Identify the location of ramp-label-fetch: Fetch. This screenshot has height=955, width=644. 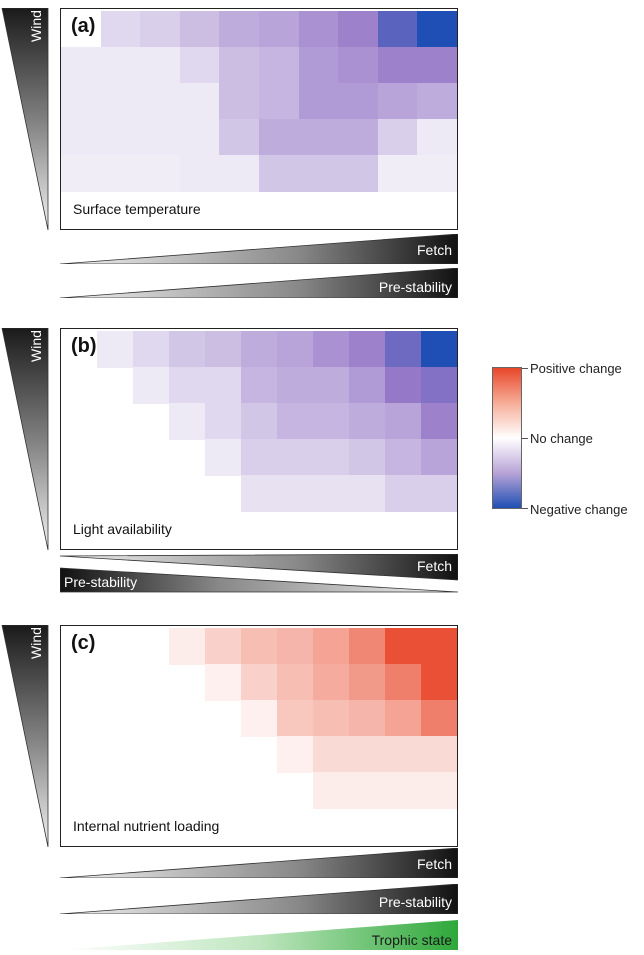
(434, 566).